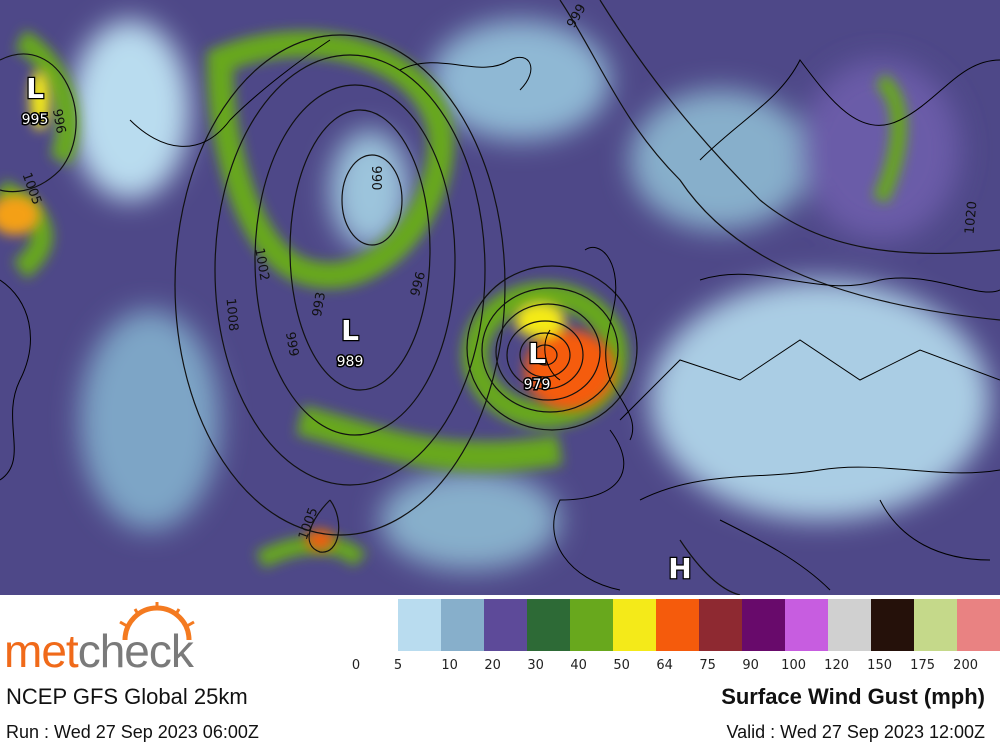 Image resolution: width=1000 pixels, height=749 pixels. What do you see at coordinates (492, 665) in the screenshot?
I see `legend-label: 20` at bounding box center [492, 665].